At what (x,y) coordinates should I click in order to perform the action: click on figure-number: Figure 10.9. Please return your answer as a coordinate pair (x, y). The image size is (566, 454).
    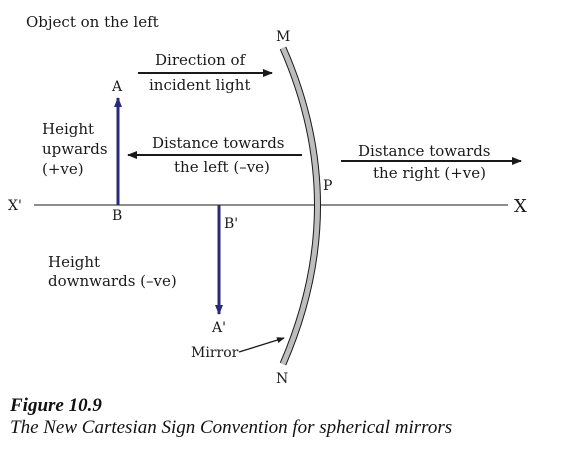
    Looking at the image, I should click on (55, 405).